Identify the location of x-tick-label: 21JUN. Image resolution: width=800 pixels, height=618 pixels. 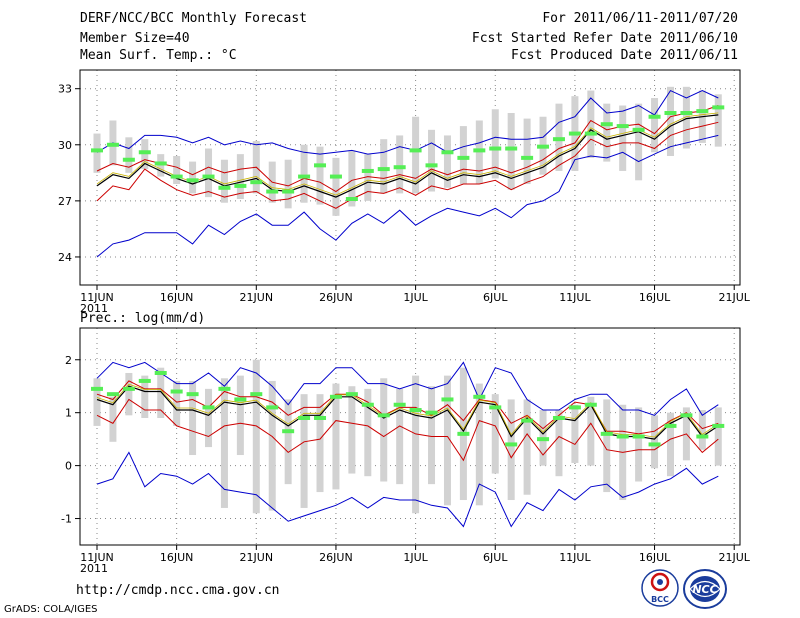
(257, 297).